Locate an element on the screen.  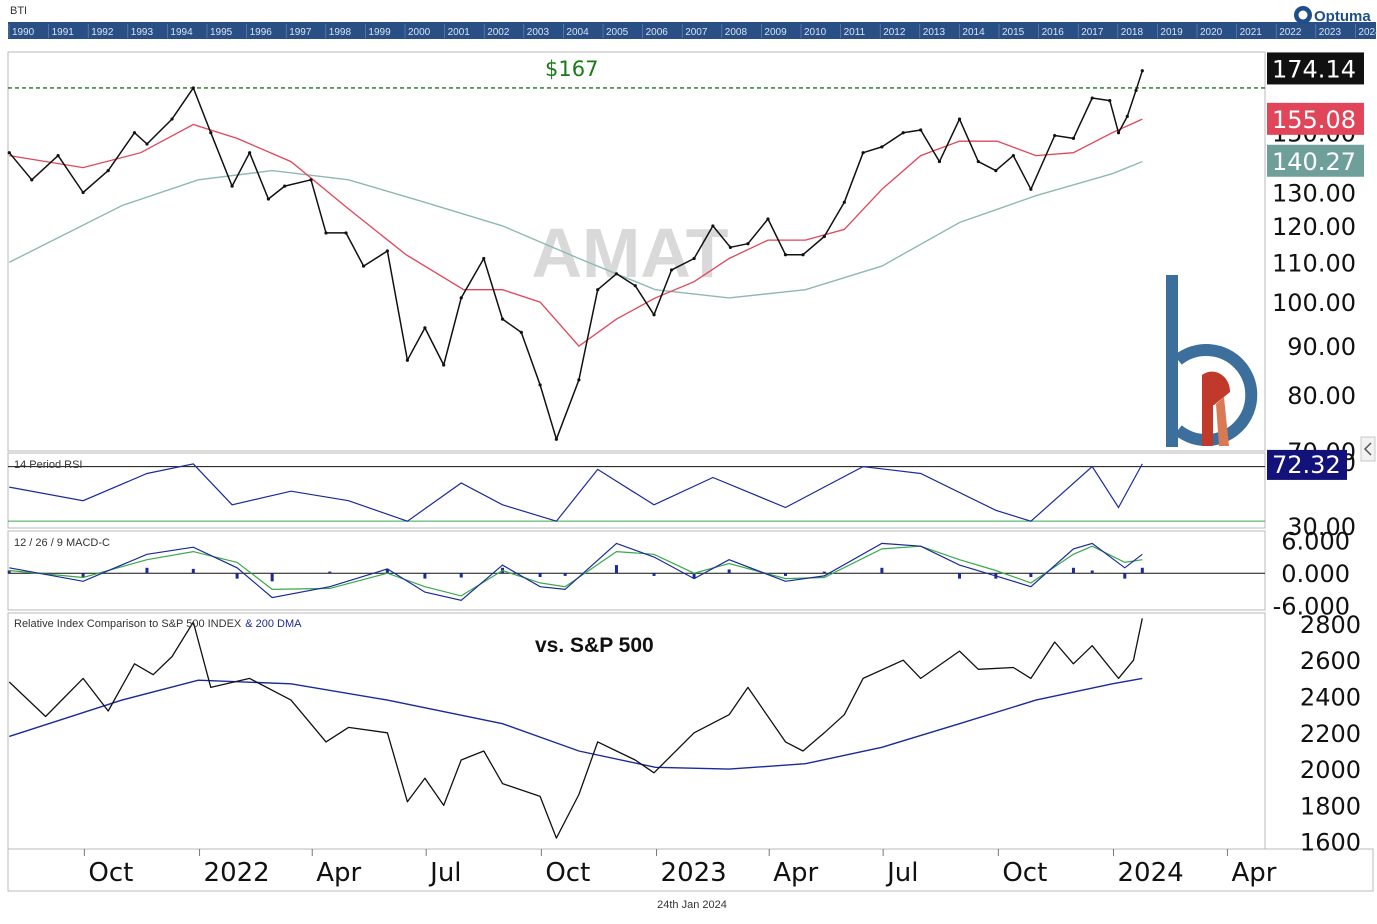
macd-title: 12 / 26 / 9 MACD-C is located at coordinates (62, 543).